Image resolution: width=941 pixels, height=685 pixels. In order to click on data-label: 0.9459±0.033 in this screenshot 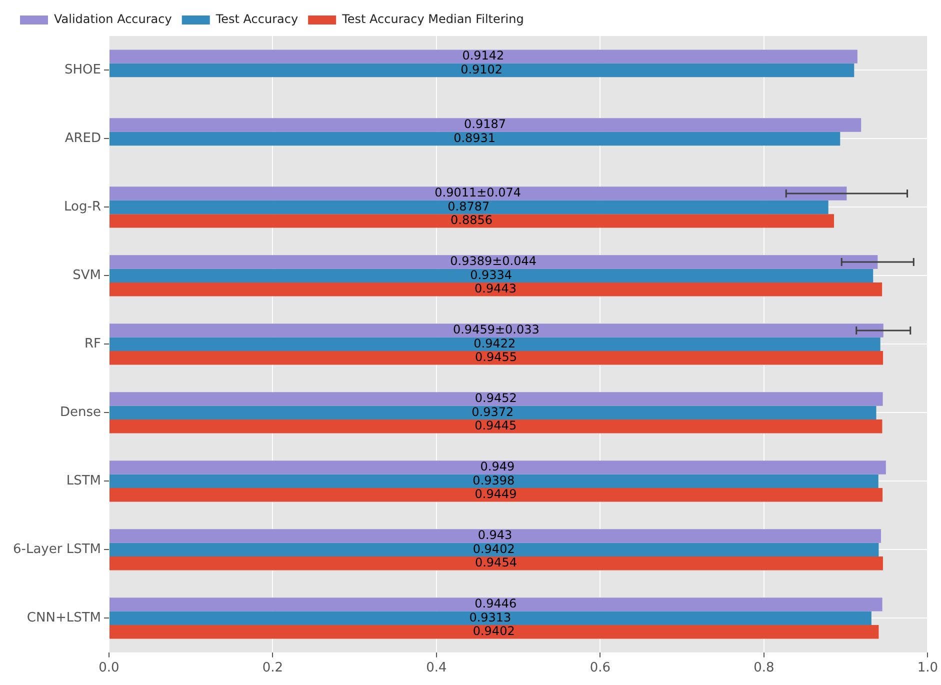, I will do `click(496, 329)`.